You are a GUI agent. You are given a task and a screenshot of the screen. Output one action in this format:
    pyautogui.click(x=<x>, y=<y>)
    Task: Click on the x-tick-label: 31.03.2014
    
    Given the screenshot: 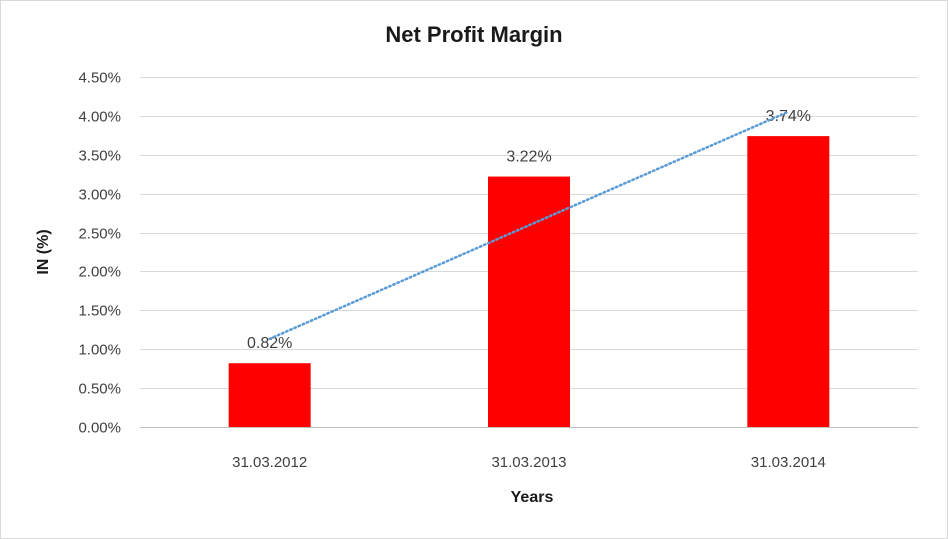 What is the action you would take?
    pyautogui.click(x=788, y=462)
    